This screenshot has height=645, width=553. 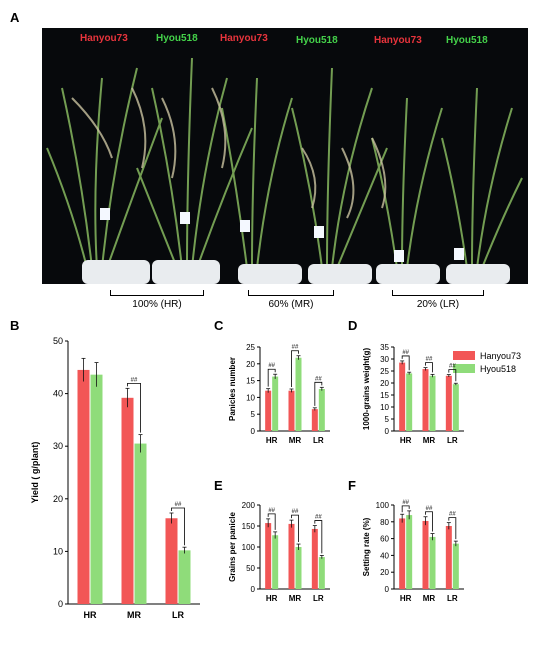 What do you see at coordinates (272, 440) in the screenshot?
I see `x-tick-label-c: HR` at bounding box center [272, 440].